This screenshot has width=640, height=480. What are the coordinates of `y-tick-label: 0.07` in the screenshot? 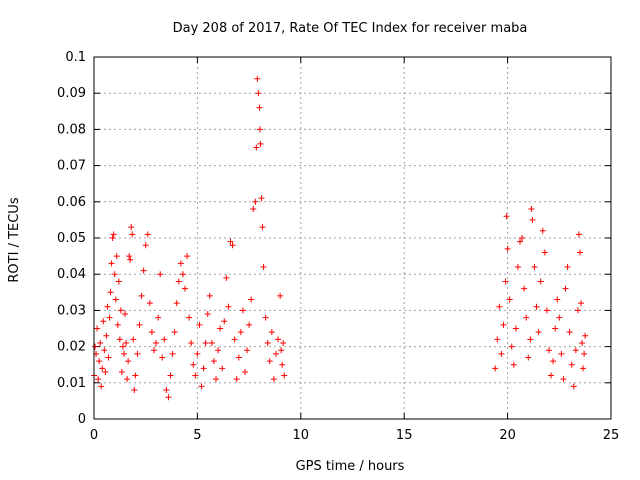 It's located at (71, 166).